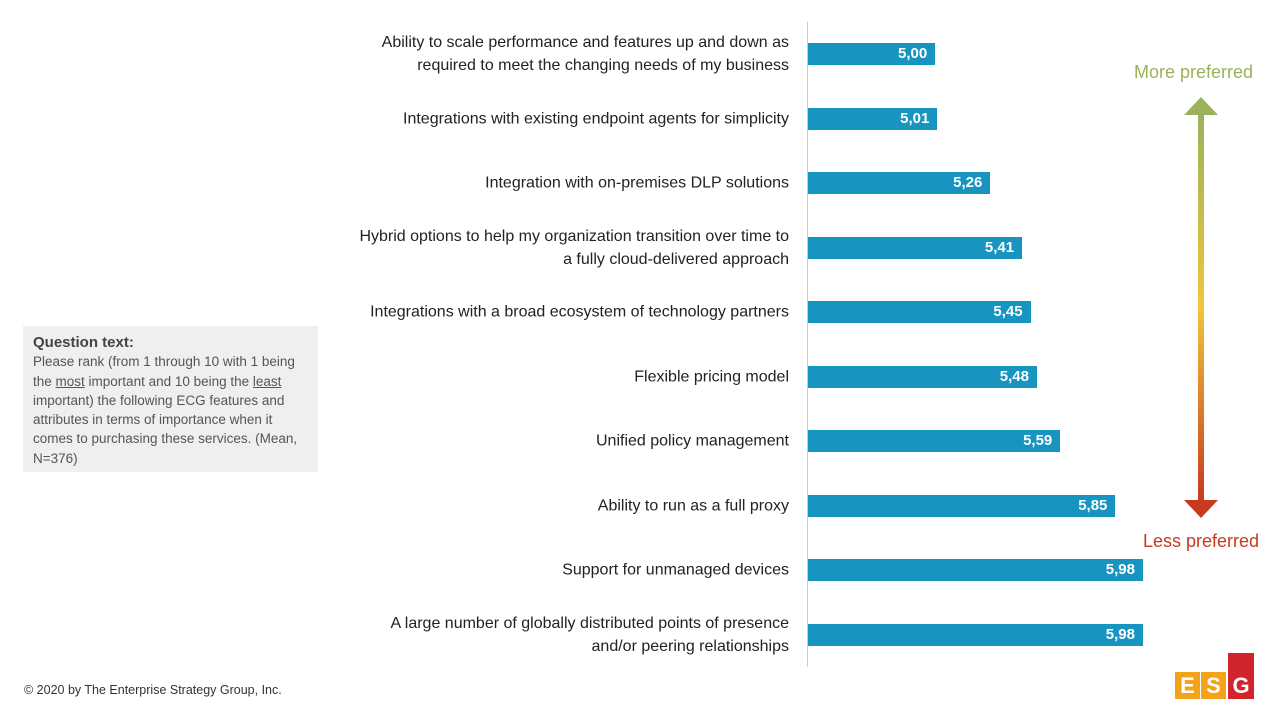 The image size is (1280, 720). What do you see at coordinates (711, 376) in the screenshot?
I see `category-label: Flexible pricing model` at bounding box center [711, 376].